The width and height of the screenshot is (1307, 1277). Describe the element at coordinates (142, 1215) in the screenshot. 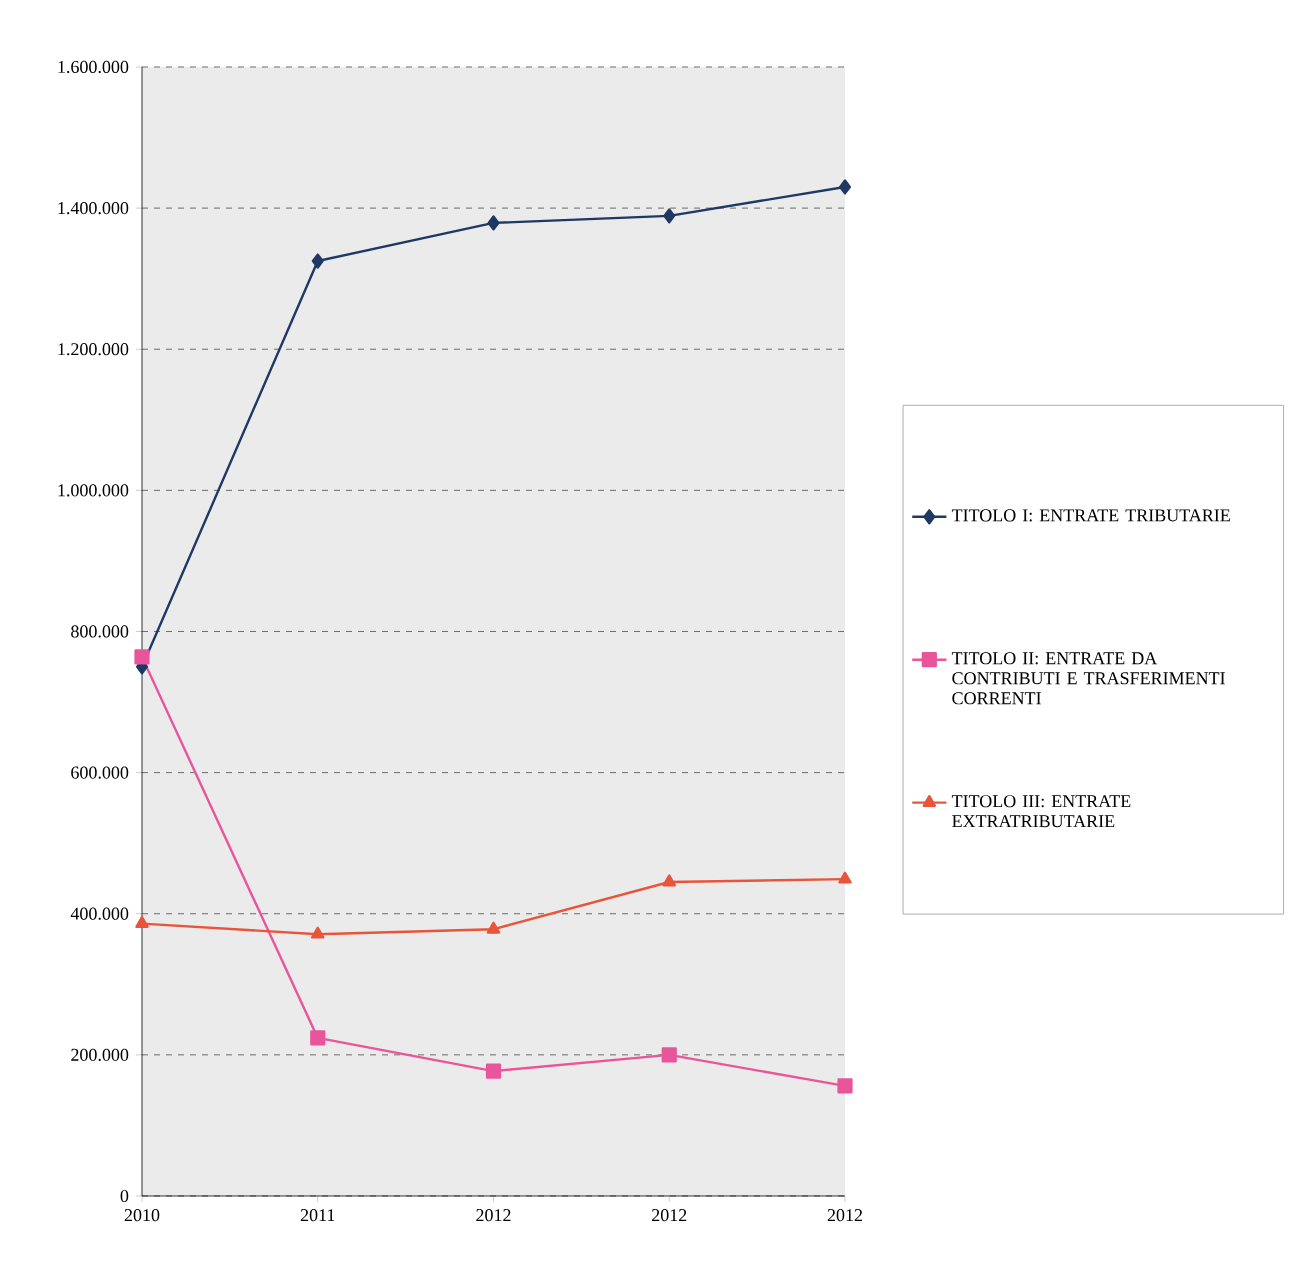

I see `x-tick-label: 2010` at that location.